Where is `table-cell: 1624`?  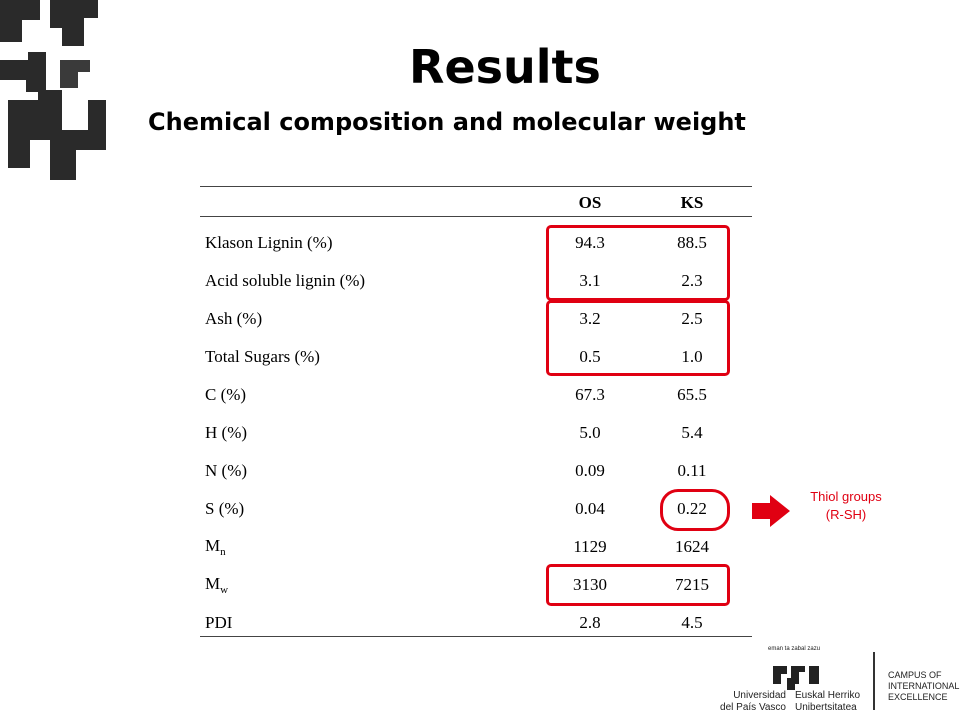 table-cell: 1624 is located at coordinates (692, 546).